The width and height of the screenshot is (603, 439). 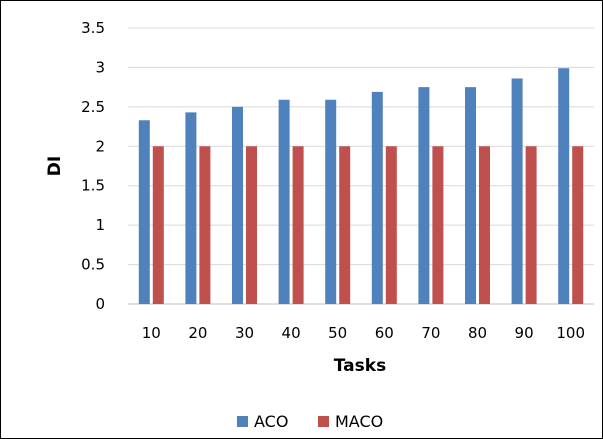 I want to click on y-tick-labels: 0 0.5 1 1.5 2 2.5 3 3.5, so click(x=93, y=166).